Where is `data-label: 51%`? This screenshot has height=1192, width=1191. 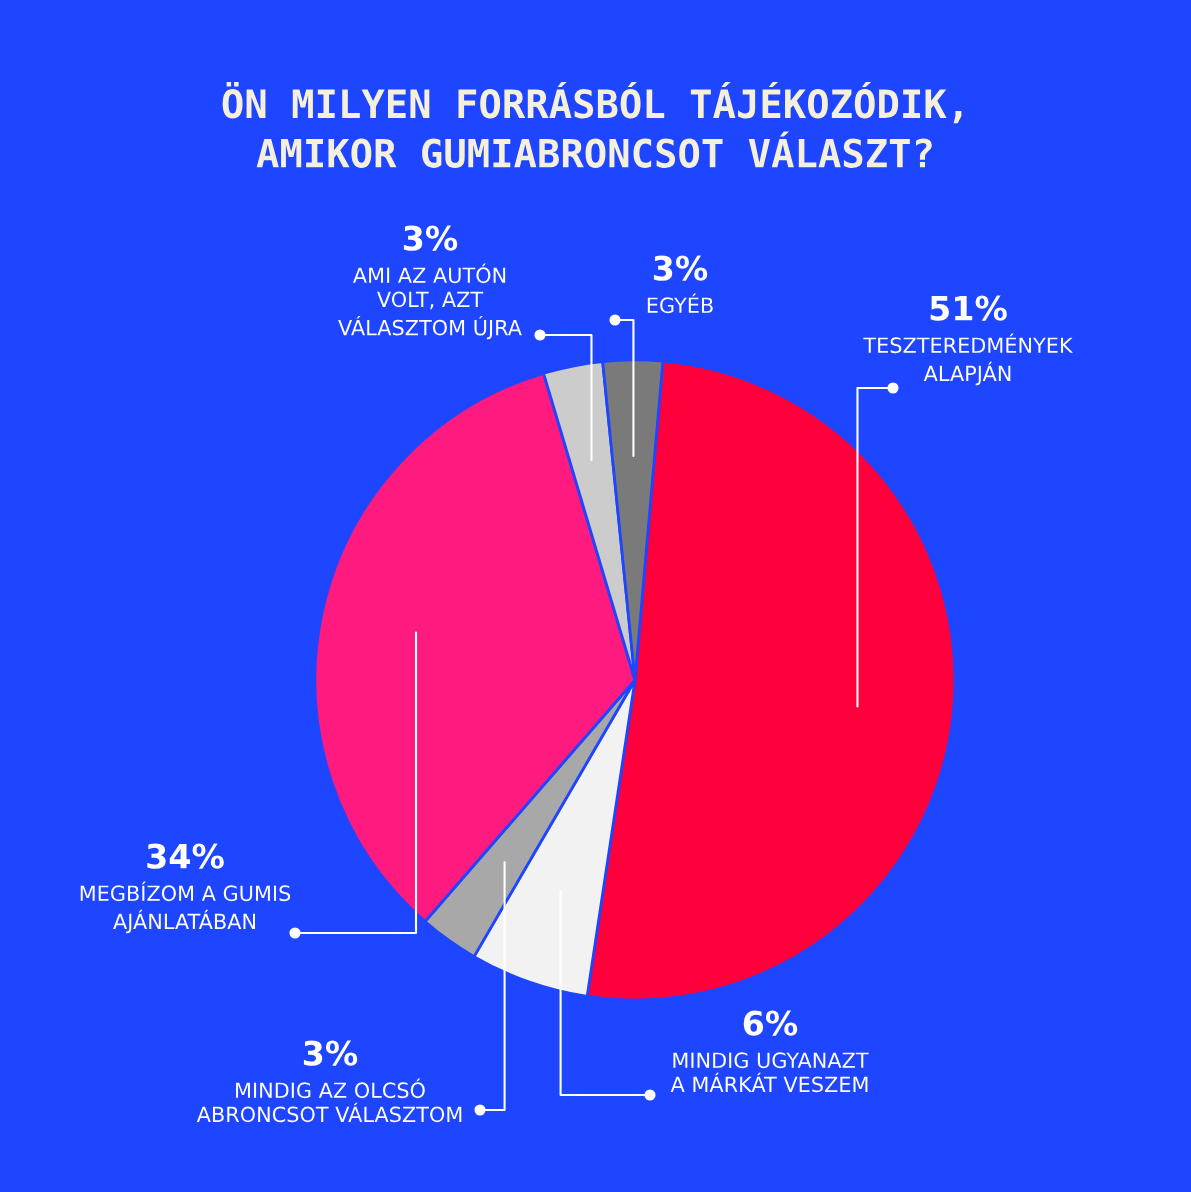
data-label: 51% is located at coordinates (968, 308).